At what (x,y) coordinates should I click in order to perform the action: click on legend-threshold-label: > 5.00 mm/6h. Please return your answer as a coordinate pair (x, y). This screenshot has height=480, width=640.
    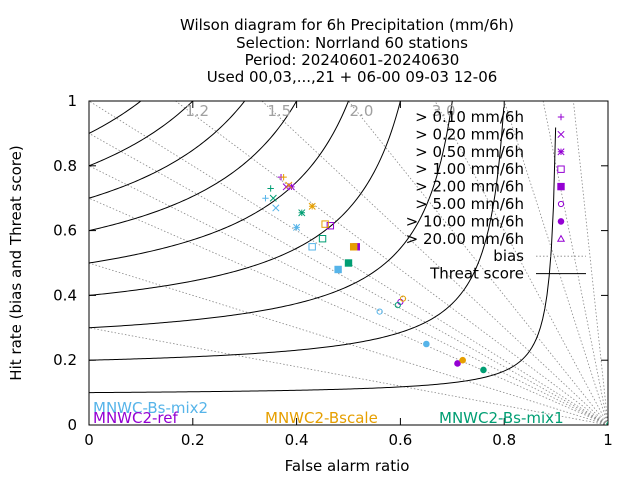
    Looking at the image, I should click on (469, 204).